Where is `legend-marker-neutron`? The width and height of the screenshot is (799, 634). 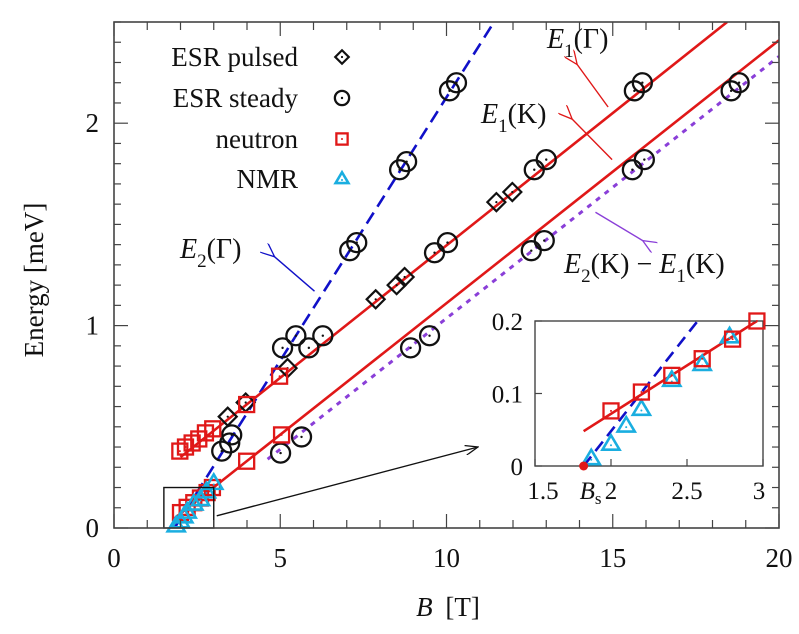
legend-marker-neutron is located at coordinates (342, 139).